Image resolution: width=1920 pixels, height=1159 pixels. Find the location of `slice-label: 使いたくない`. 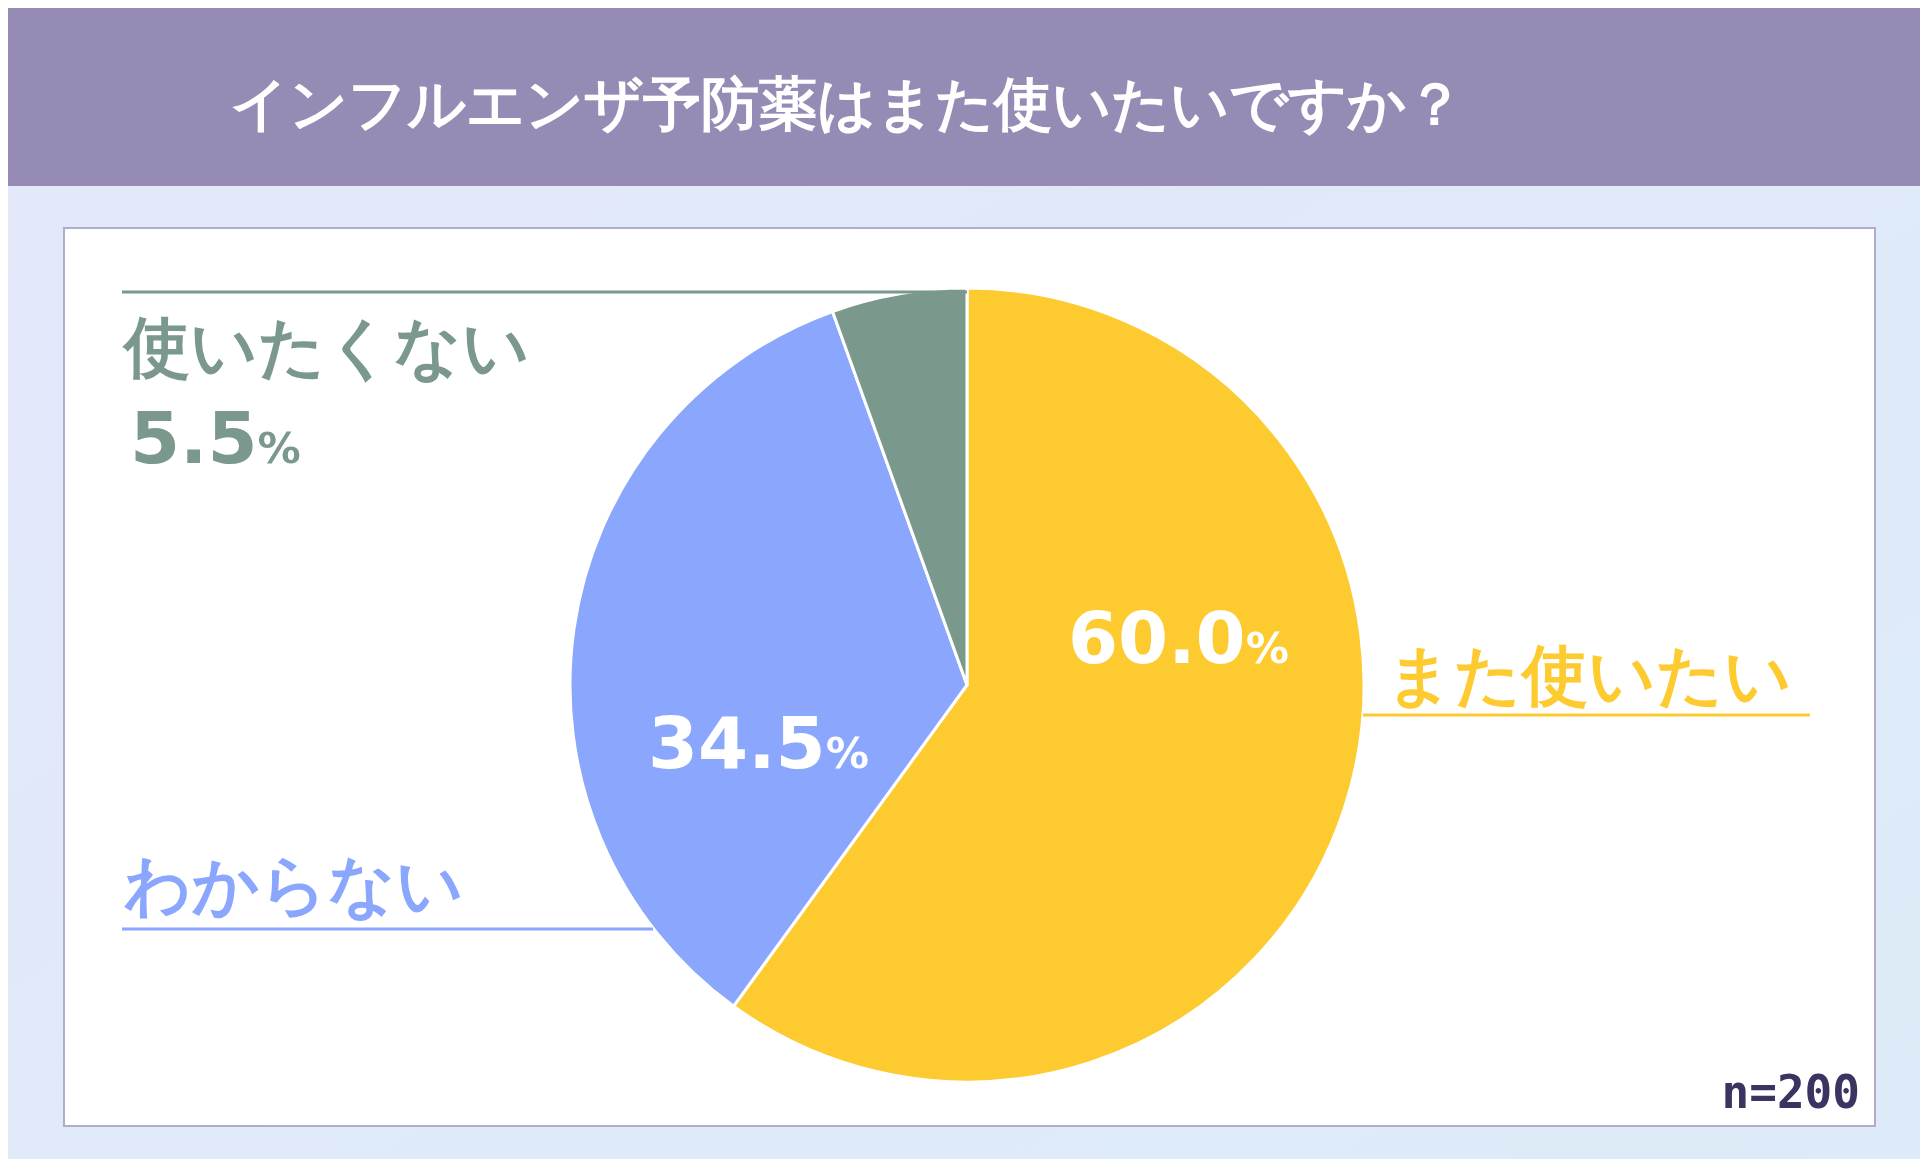

slice-label: 使いたくない is located at coordinates (326, 347).